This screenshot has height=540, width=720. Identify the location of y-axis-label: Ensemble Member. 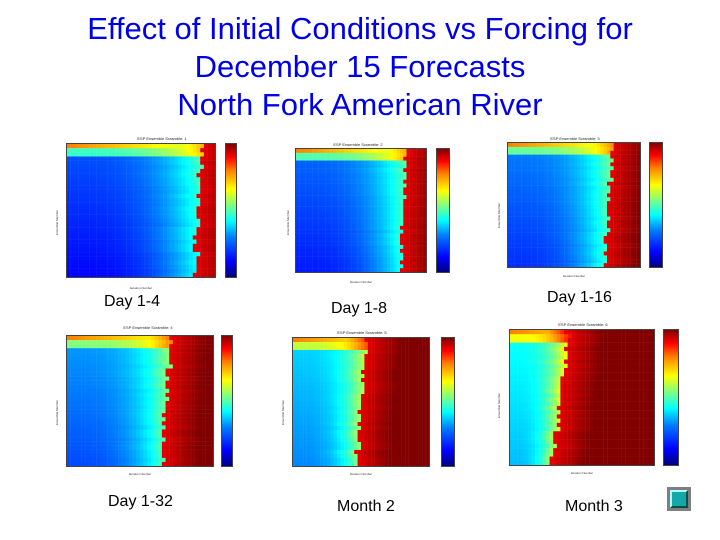
(57, 222).